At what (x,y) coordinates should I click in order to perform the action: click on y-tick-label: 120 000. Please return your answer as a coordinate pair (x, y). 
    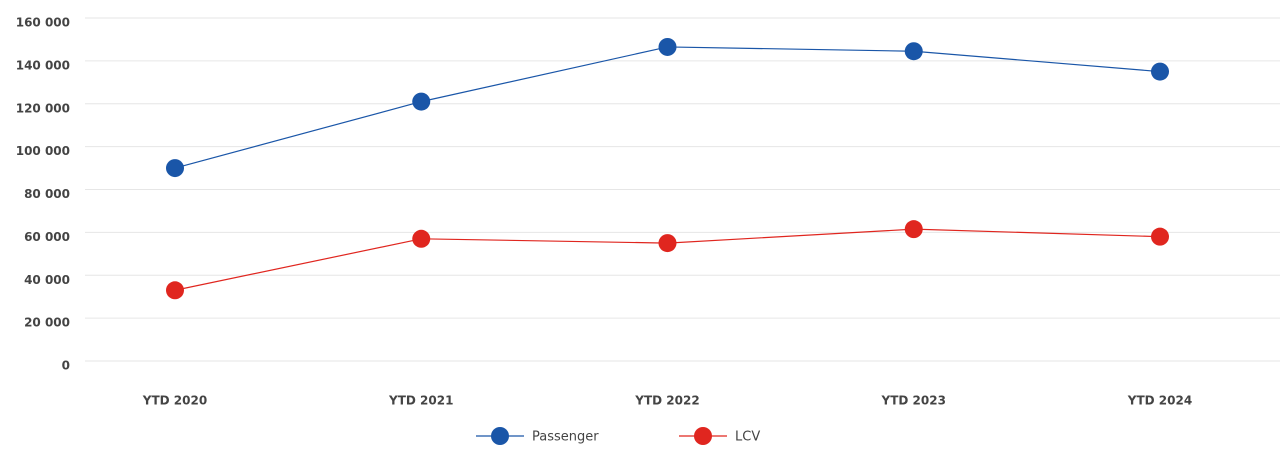
    Looking at the image, I should click on (43, 108).